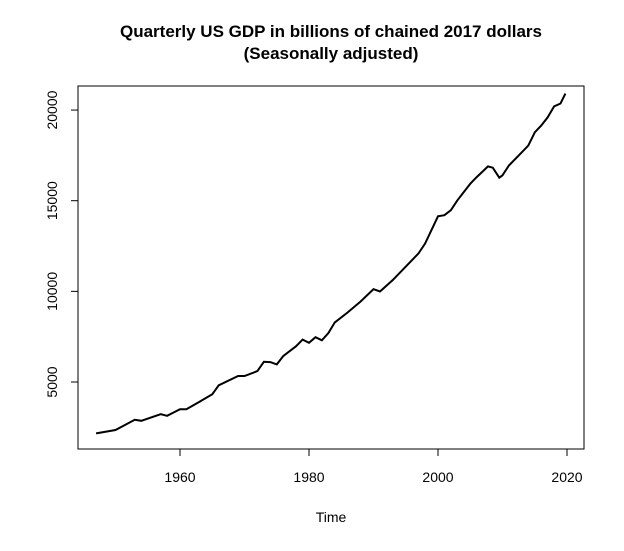  What do you see at coordinates (331, 53) in the screenshot?
I see `chart-subtitle: (Seasonally adjusted)` at bounding box center [331, 53].